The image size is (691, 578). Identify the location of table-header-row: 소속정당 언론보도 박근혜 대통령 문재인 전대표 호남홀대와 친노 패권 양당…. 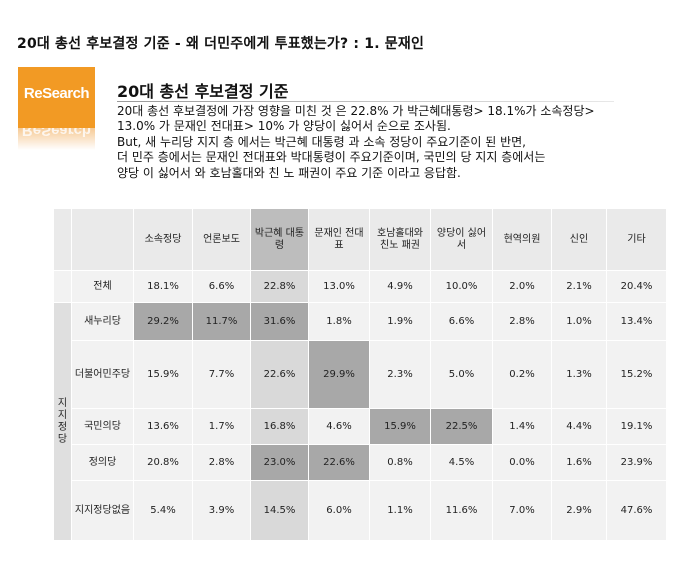
(360, 239).